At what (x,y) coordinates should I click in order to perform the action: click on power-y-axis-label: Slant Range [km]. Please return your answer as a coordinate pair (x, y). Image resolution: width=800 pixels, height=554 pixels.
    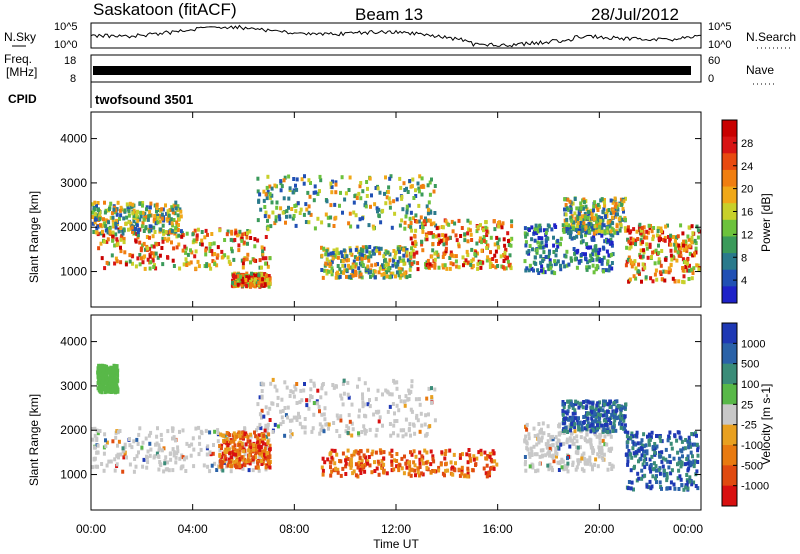
    Looking at the image, I should click on (34, 237).